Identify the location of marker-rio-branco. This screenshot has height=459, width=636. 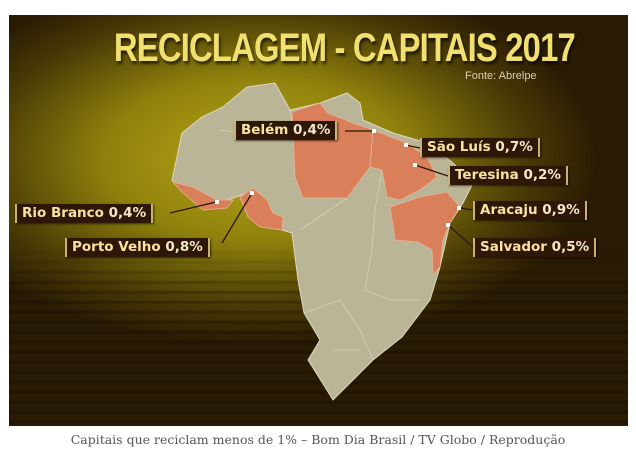
(217, 202).